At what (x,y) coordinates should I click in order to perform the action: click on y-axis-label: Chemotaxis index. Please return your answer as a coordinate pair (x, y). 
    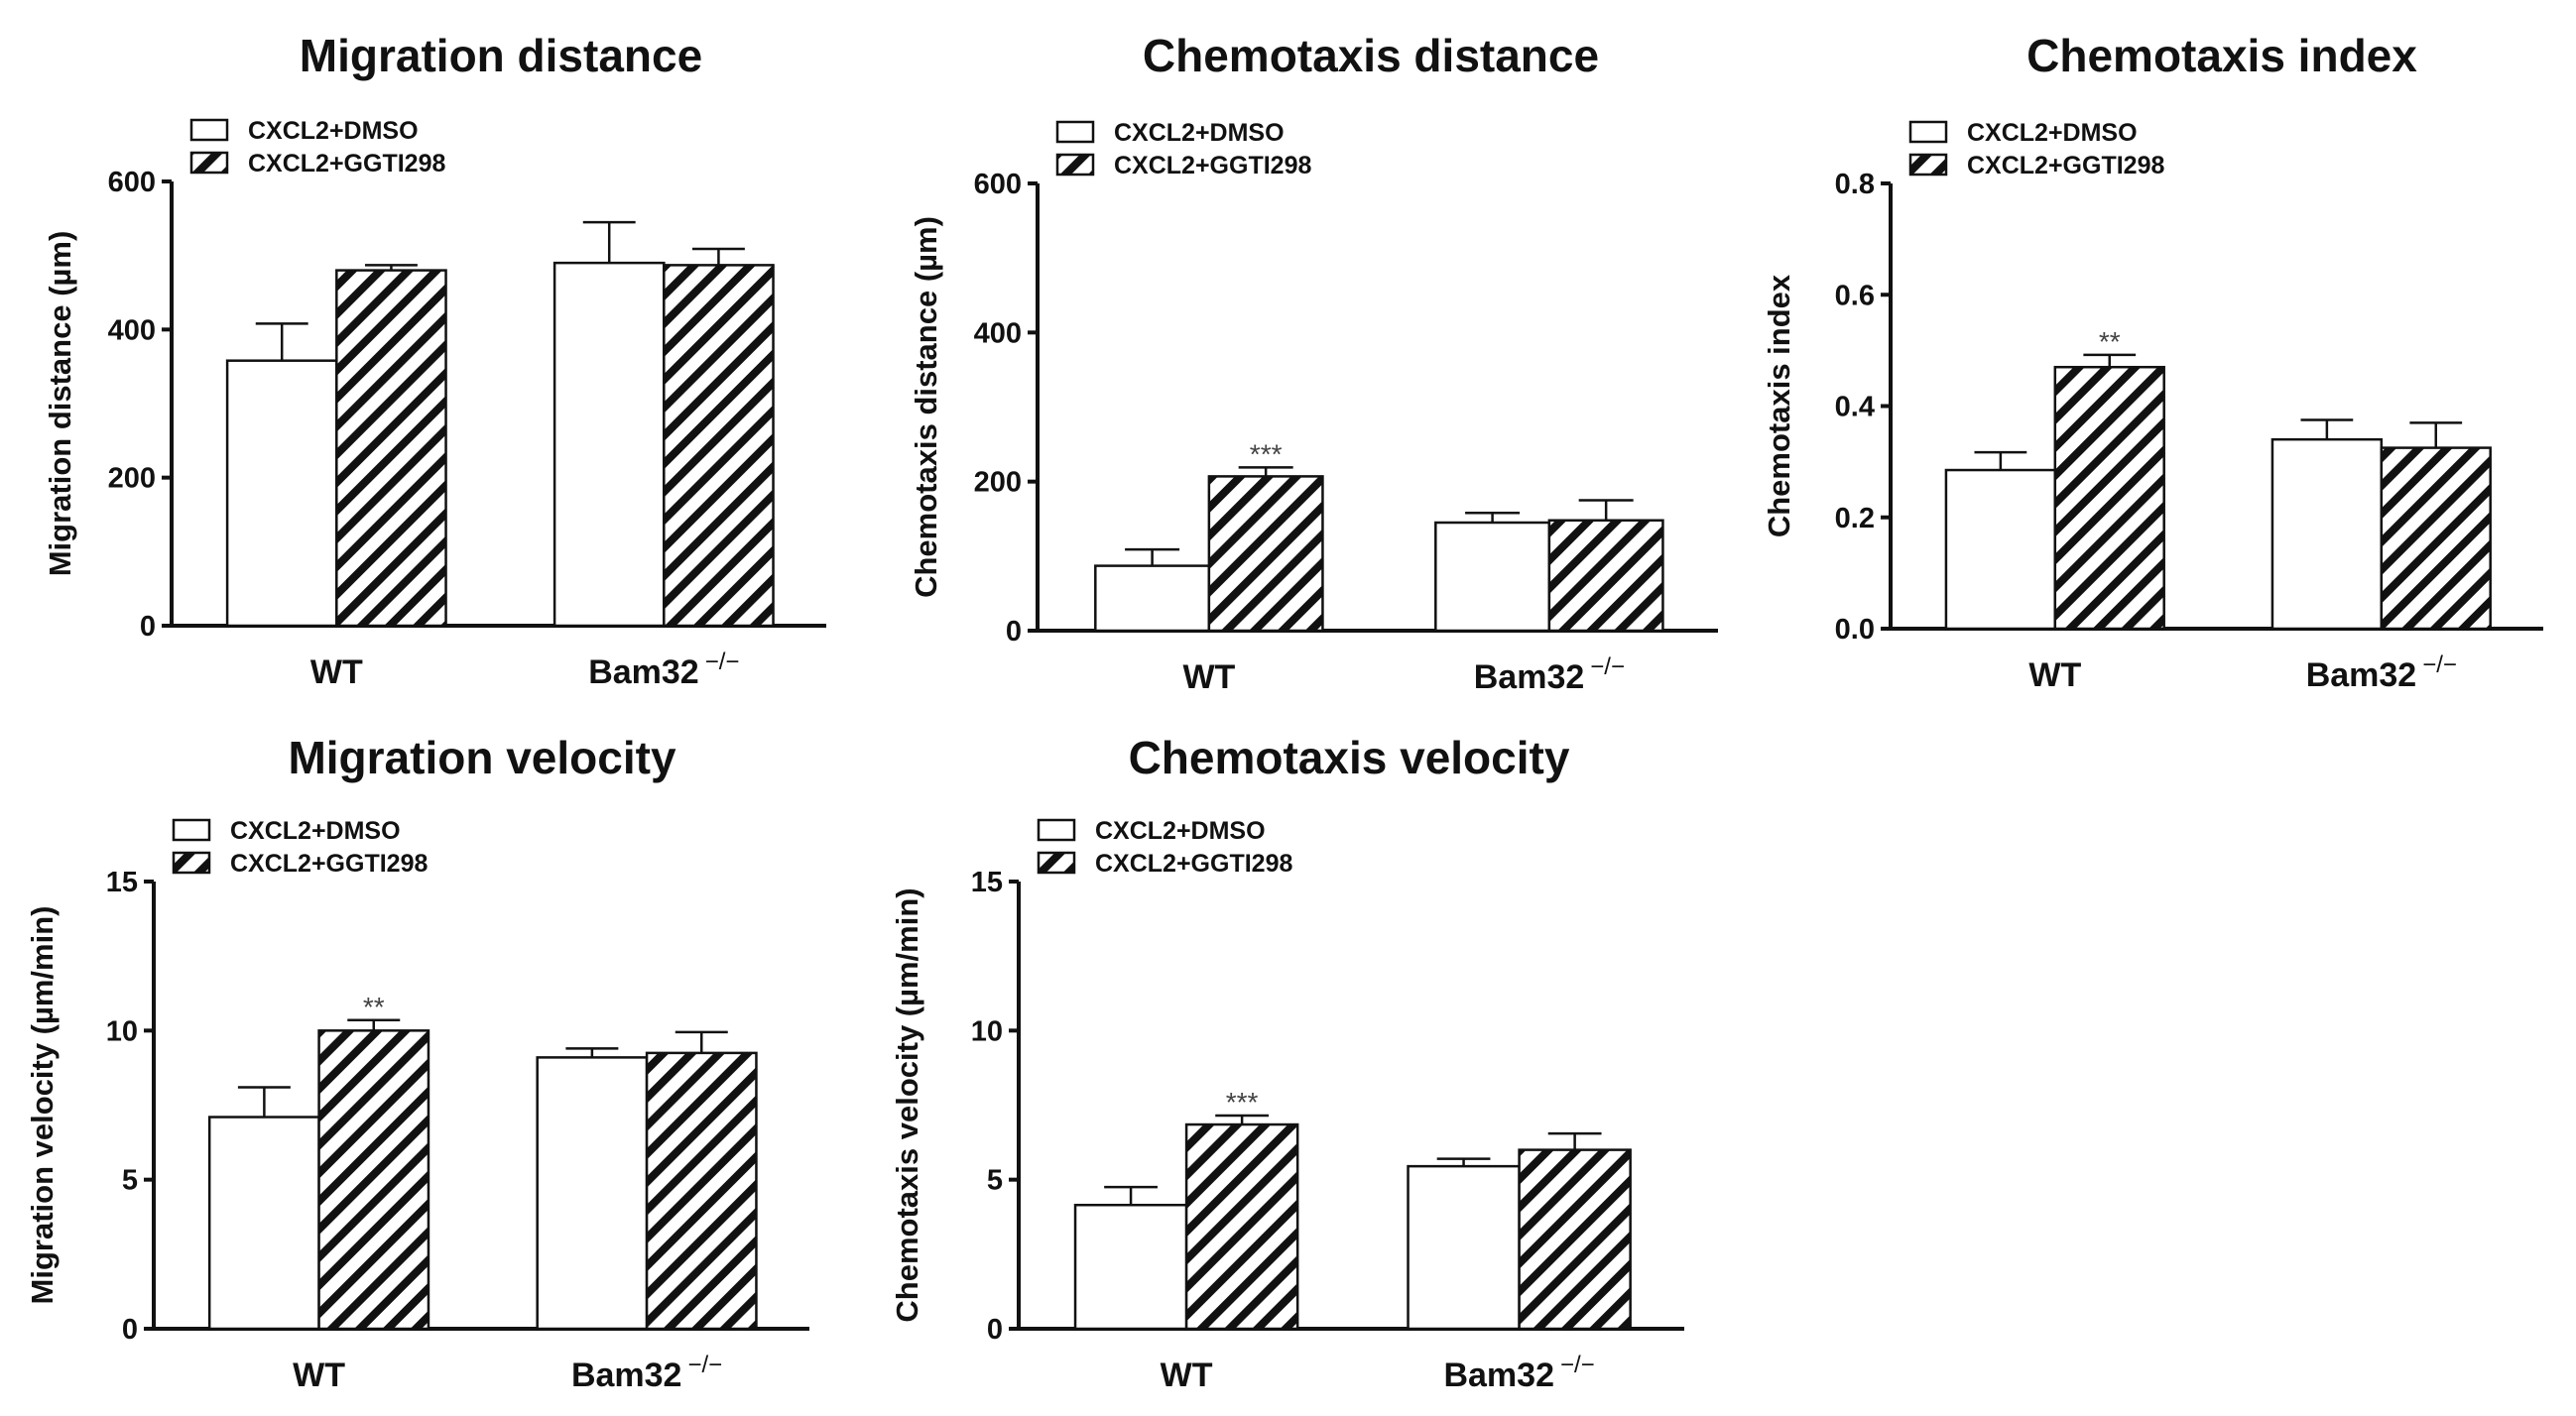
    Looking at the image, I should click on (1779, 406).